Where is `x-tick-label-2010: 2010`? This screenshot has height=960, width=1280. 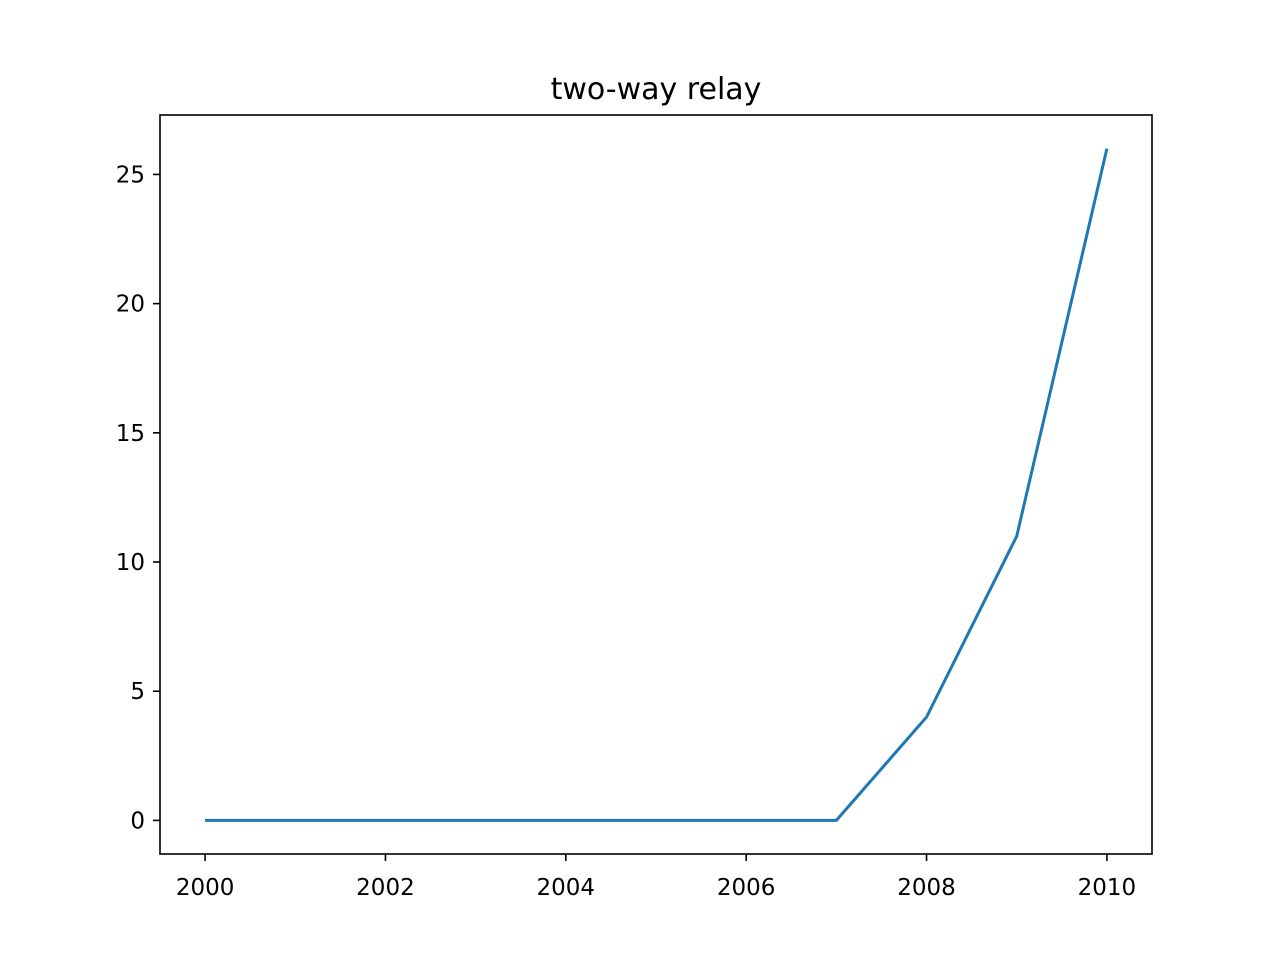
x-tick-label-2010: 2010 is located at coordinates (1107, 888).